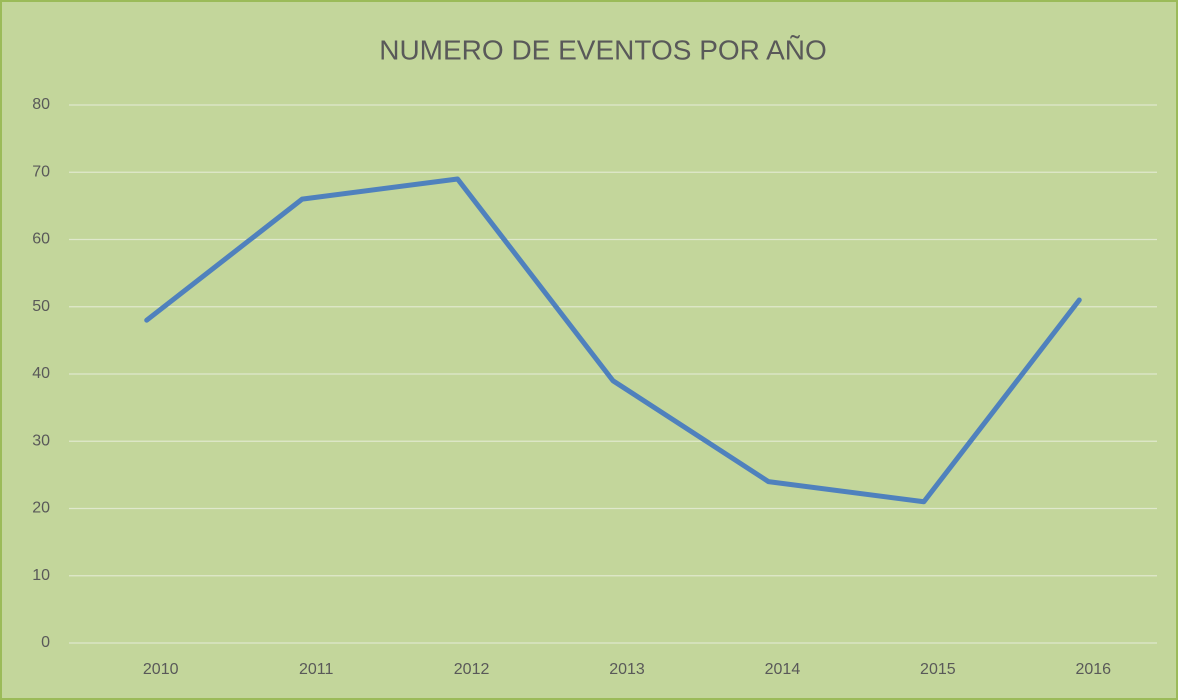 This screenshot has height=700, width=1178. I want to click on x-tick-label: 2014, so click(783, 669).